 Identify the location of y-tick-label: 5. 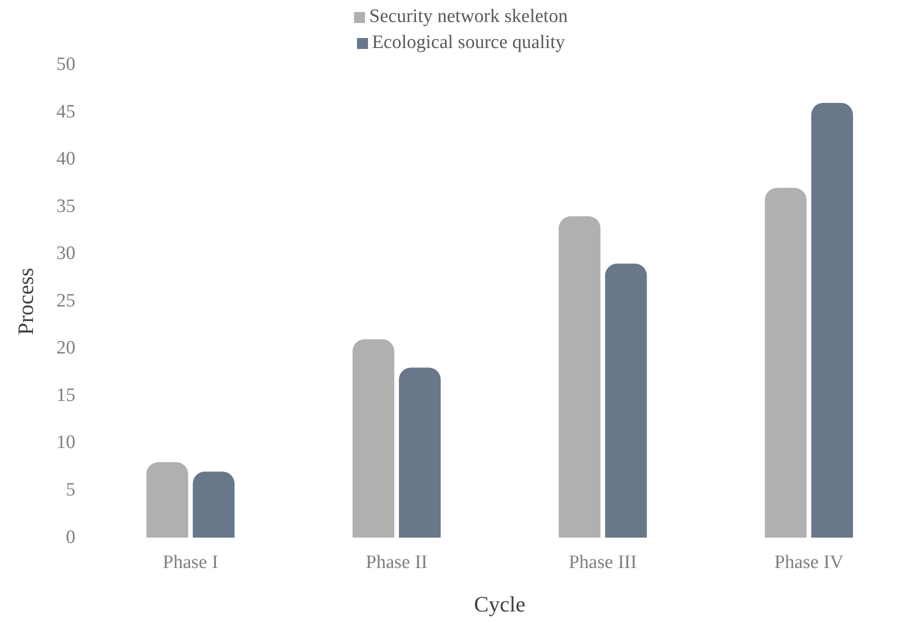
(71, 490).